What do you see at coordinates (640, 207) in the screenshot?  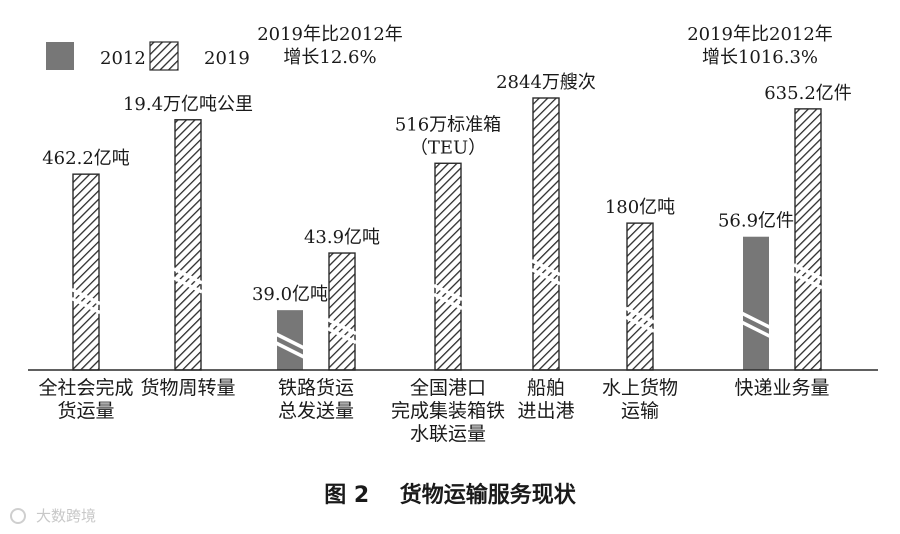 I see `data-label: 180亿吨` at bounding box center [640, 207].